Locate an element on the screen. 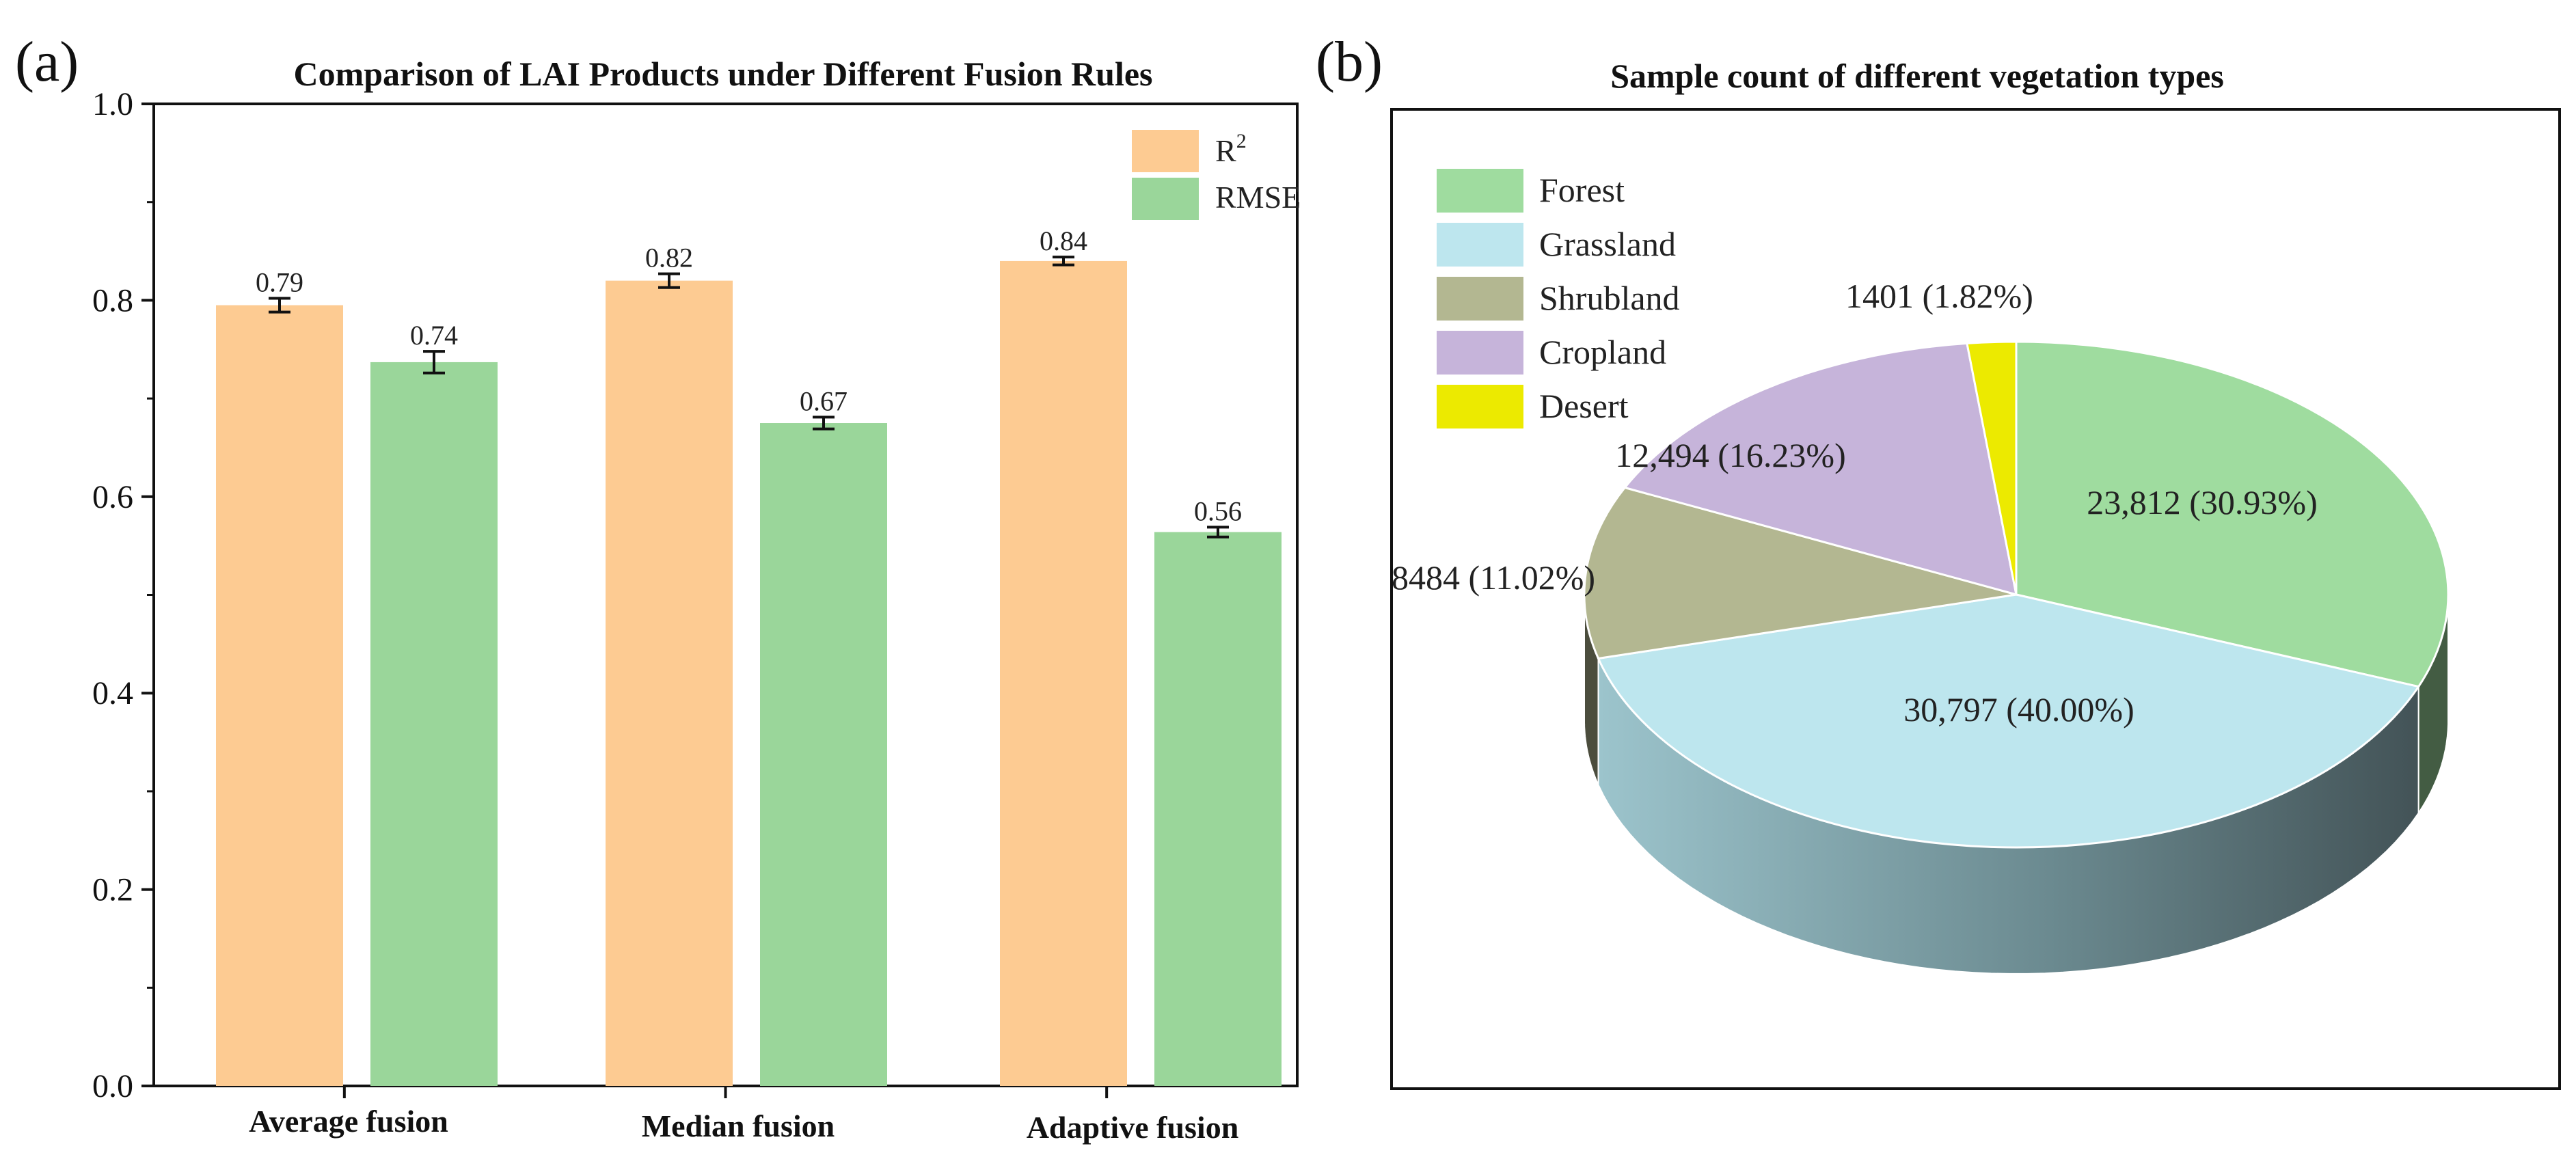 The height and width of the screenshot is (1170, 2576). pie-label-forest: 23,812 (30.93%) is located at coordinates (2202, 502).